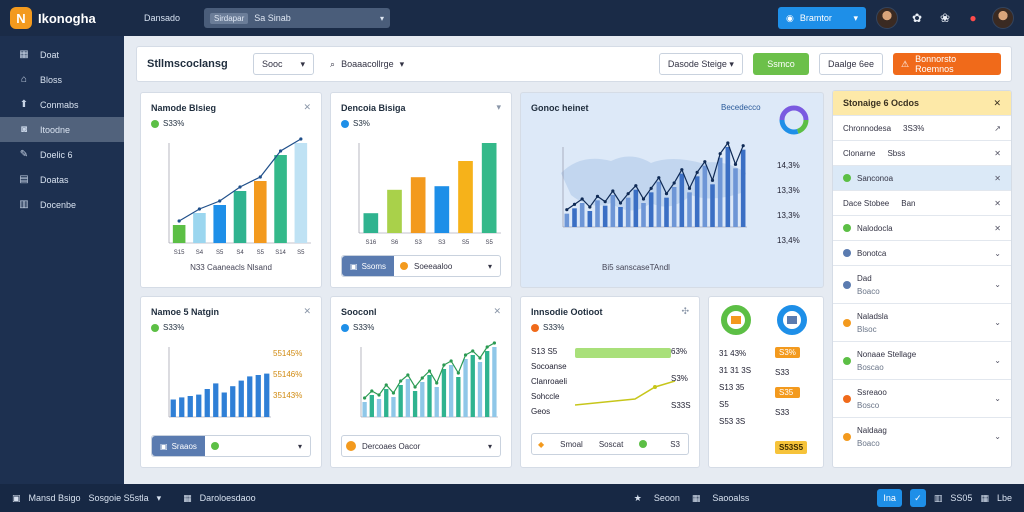 Image resolution: width=1024 pixels, height=512 pixels. What do you see at coordinates (735, 387) in the screenshot?
I see `row-labels: 31 43% 31 31 3S S13 35 S5 S53 3S` at bounding box center [735, 387].